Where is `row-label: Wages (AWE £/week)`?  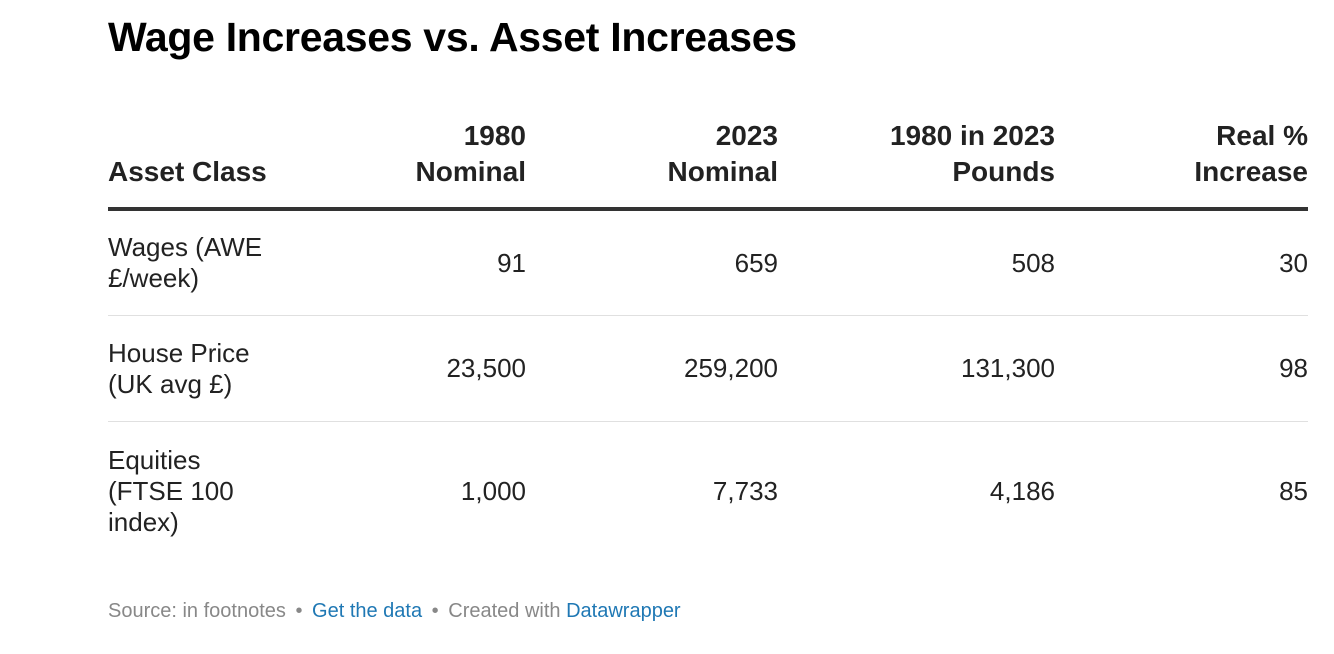
row-label: Wages (AWE £/week) is located at coordinates (193, 262).